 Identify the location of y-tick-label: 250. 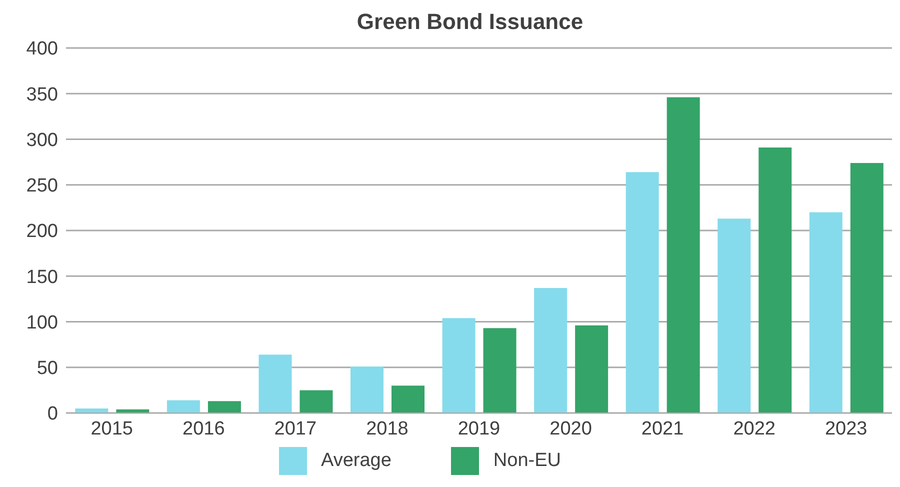
(42, 186).